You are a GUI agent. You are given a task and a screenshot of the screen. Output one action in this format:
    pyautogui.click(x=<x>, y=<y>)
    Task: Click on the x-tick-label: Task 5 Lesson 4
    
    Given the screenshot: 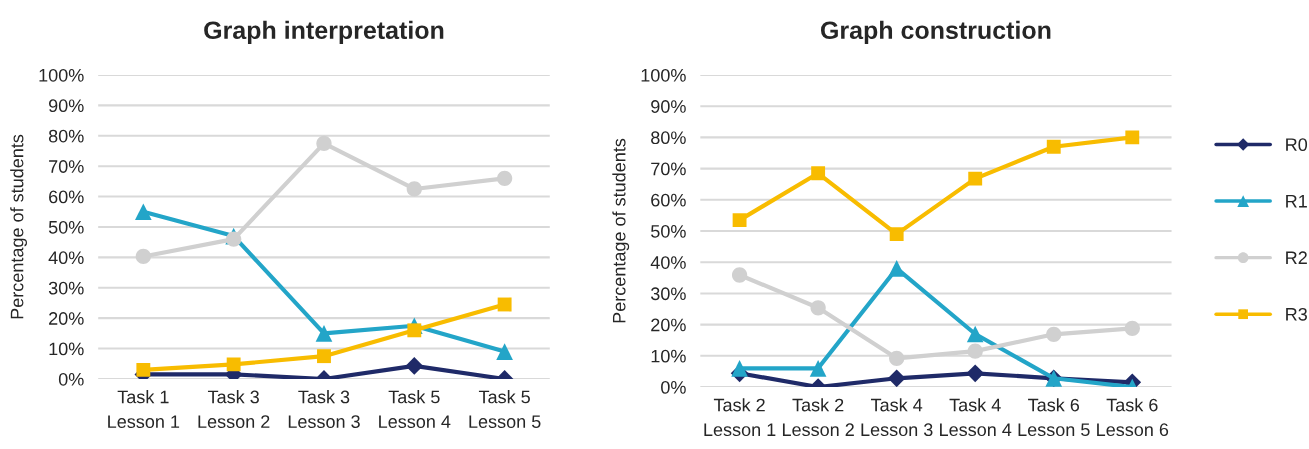 What is the action you would take?
    pyautogui.click(x=415, y=409)
    